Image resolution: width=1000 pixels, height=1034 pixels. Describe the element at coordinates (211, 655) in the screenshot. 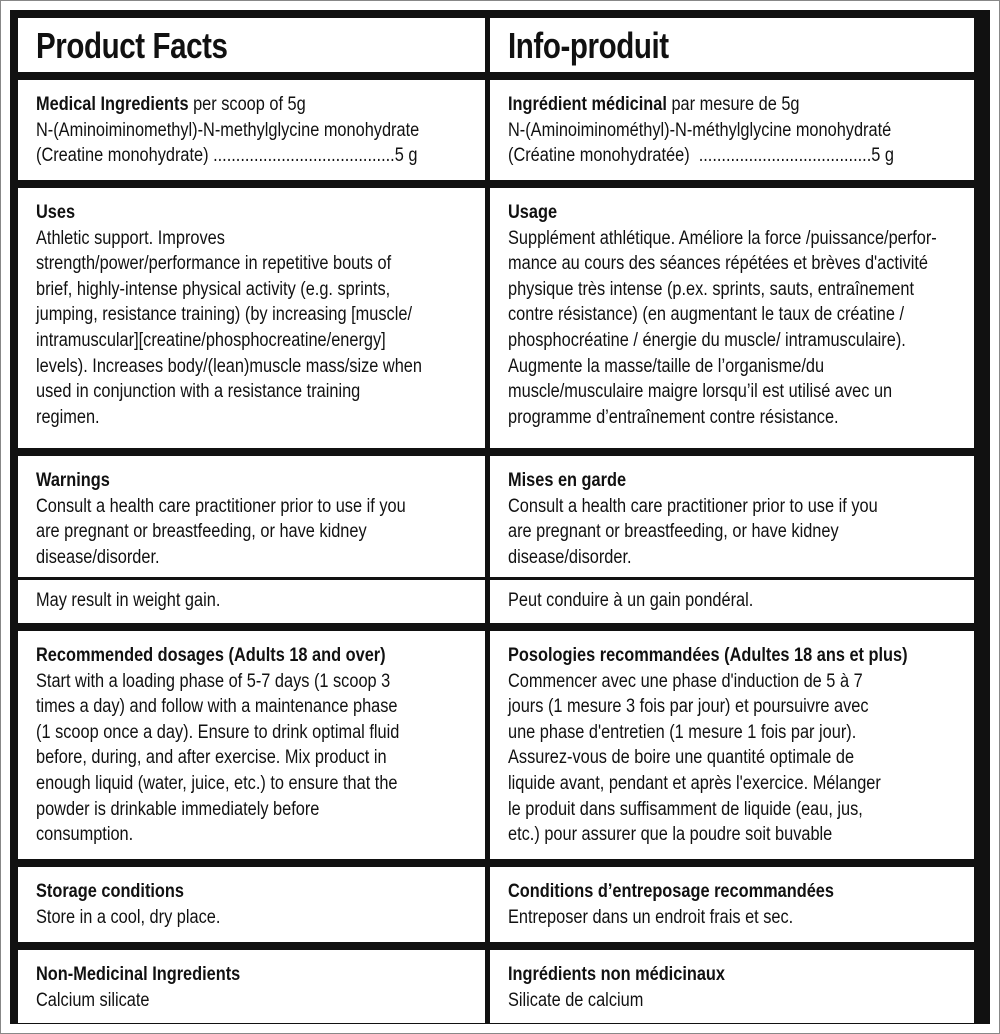

I see `heading-text: Recommended dosages (Adults 18 and over)` at that location.